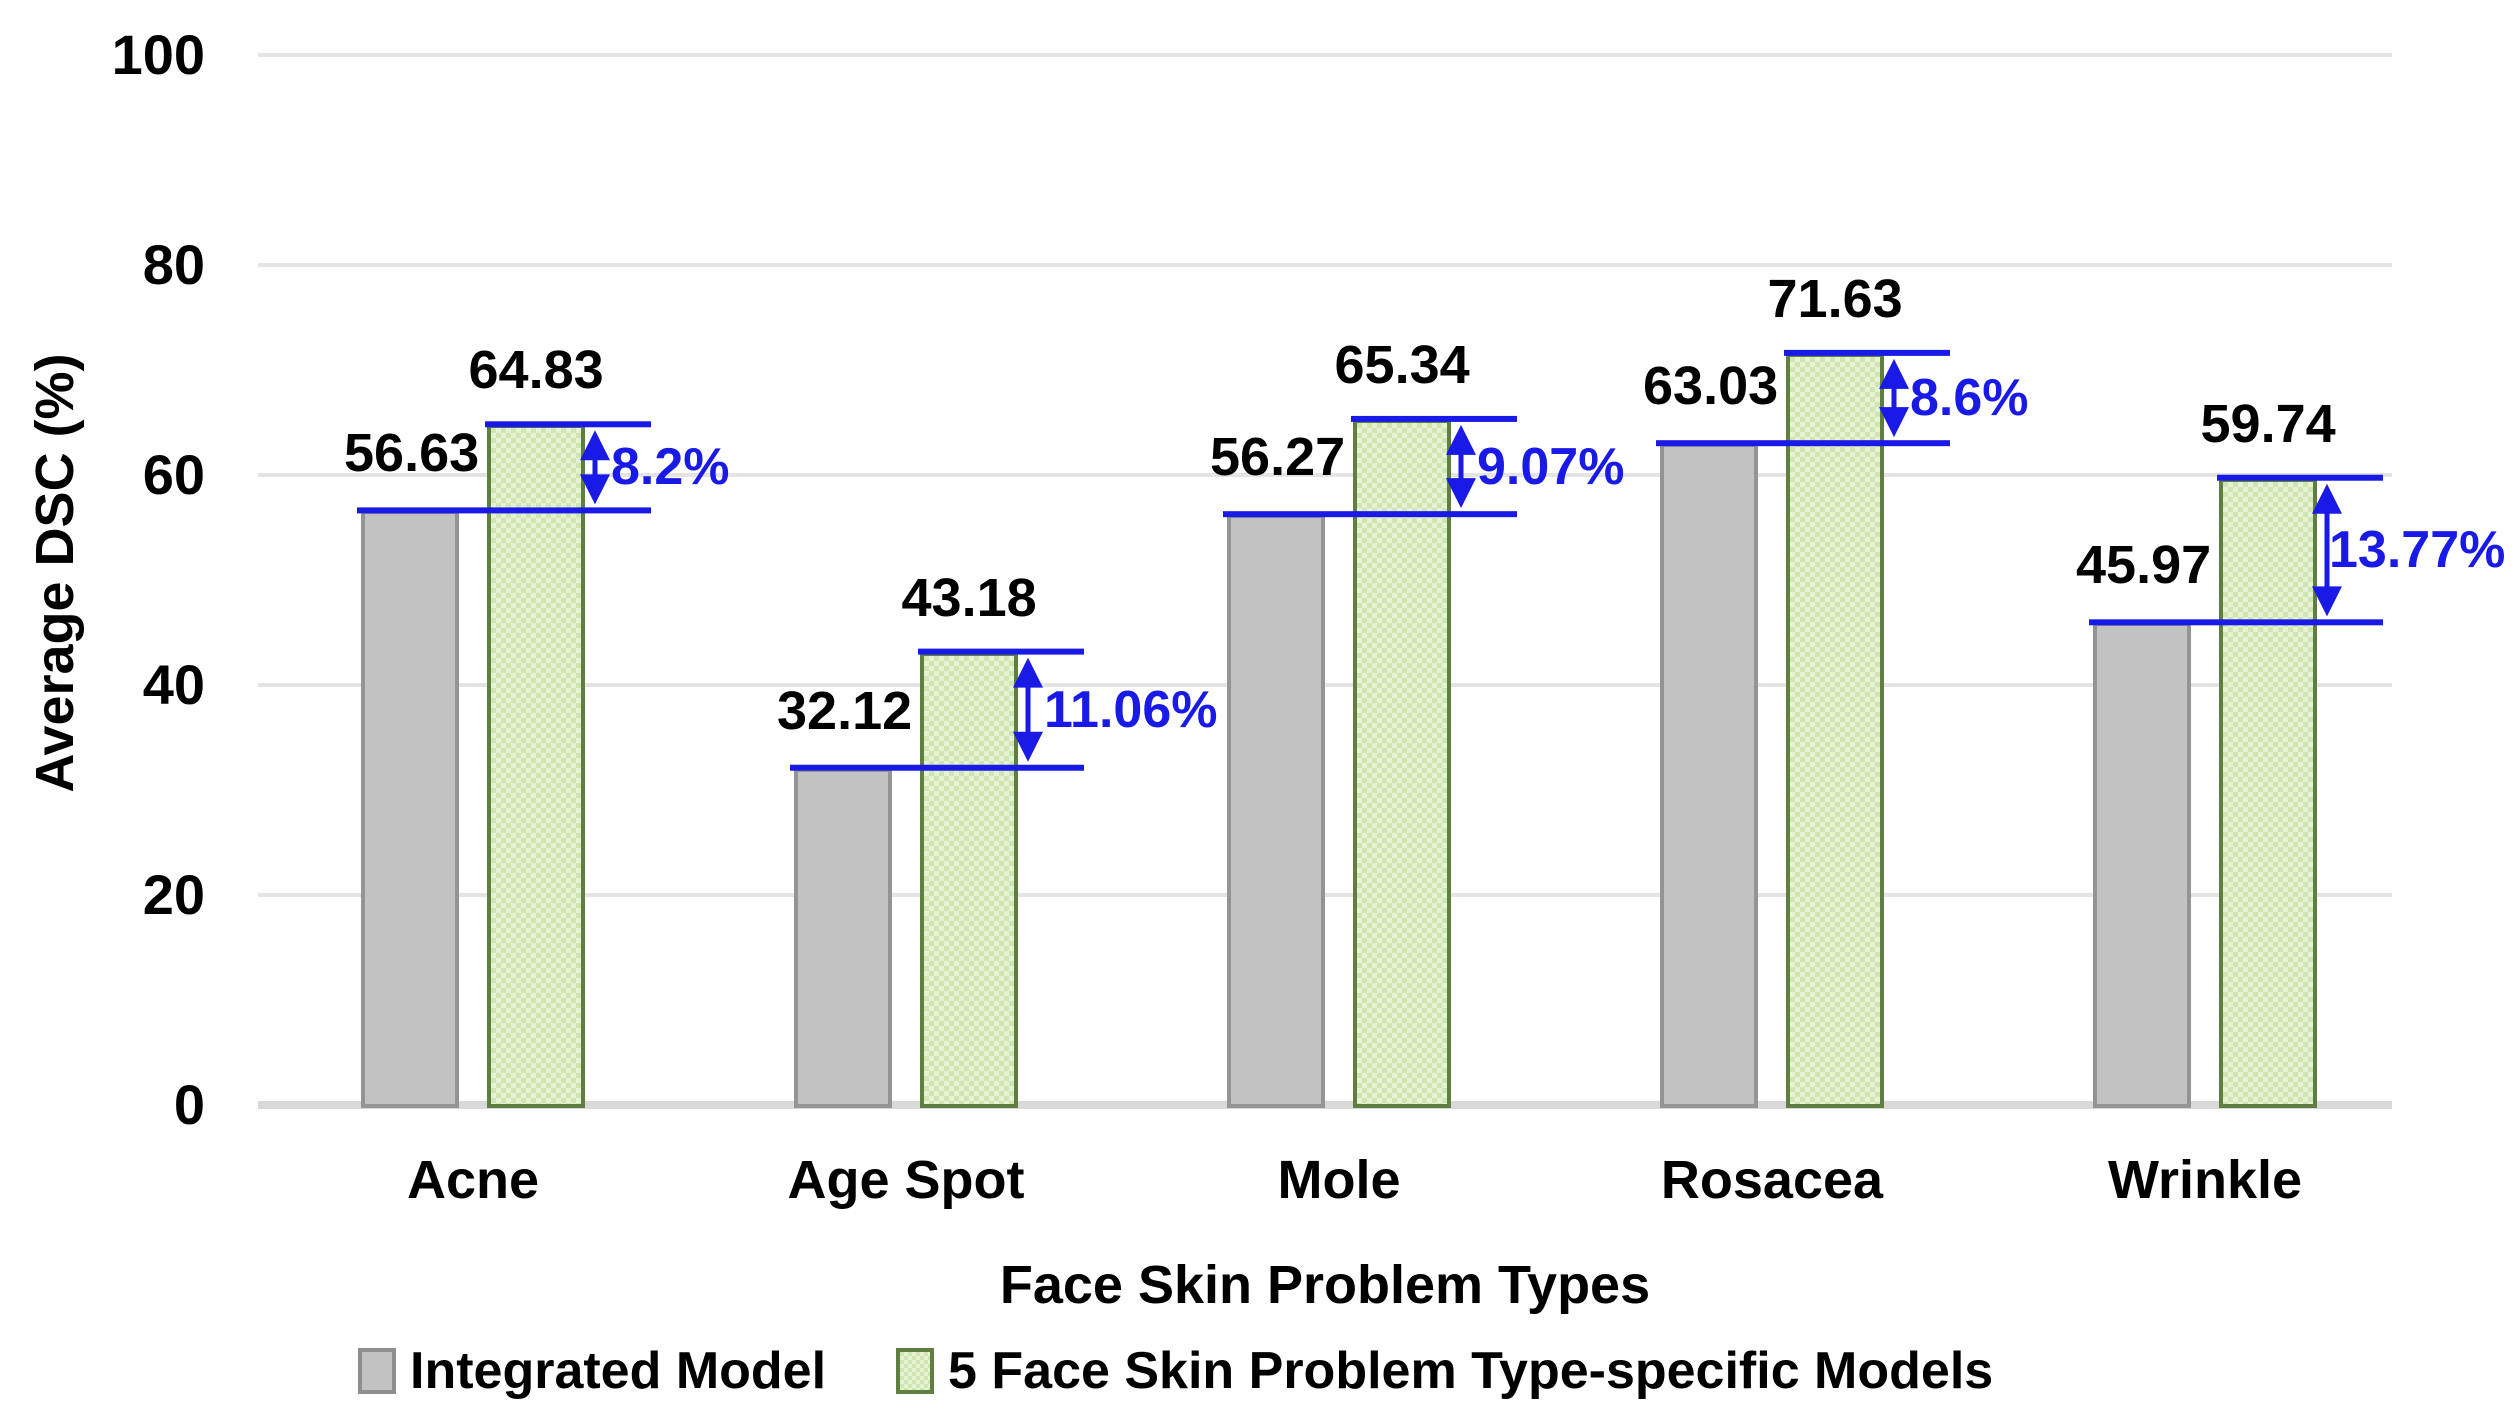  What do you see at coordinates (906, 1180) in the screenshot?
I see `category-label-age-spot: Age Spot` at bounding box center [906, 1180].